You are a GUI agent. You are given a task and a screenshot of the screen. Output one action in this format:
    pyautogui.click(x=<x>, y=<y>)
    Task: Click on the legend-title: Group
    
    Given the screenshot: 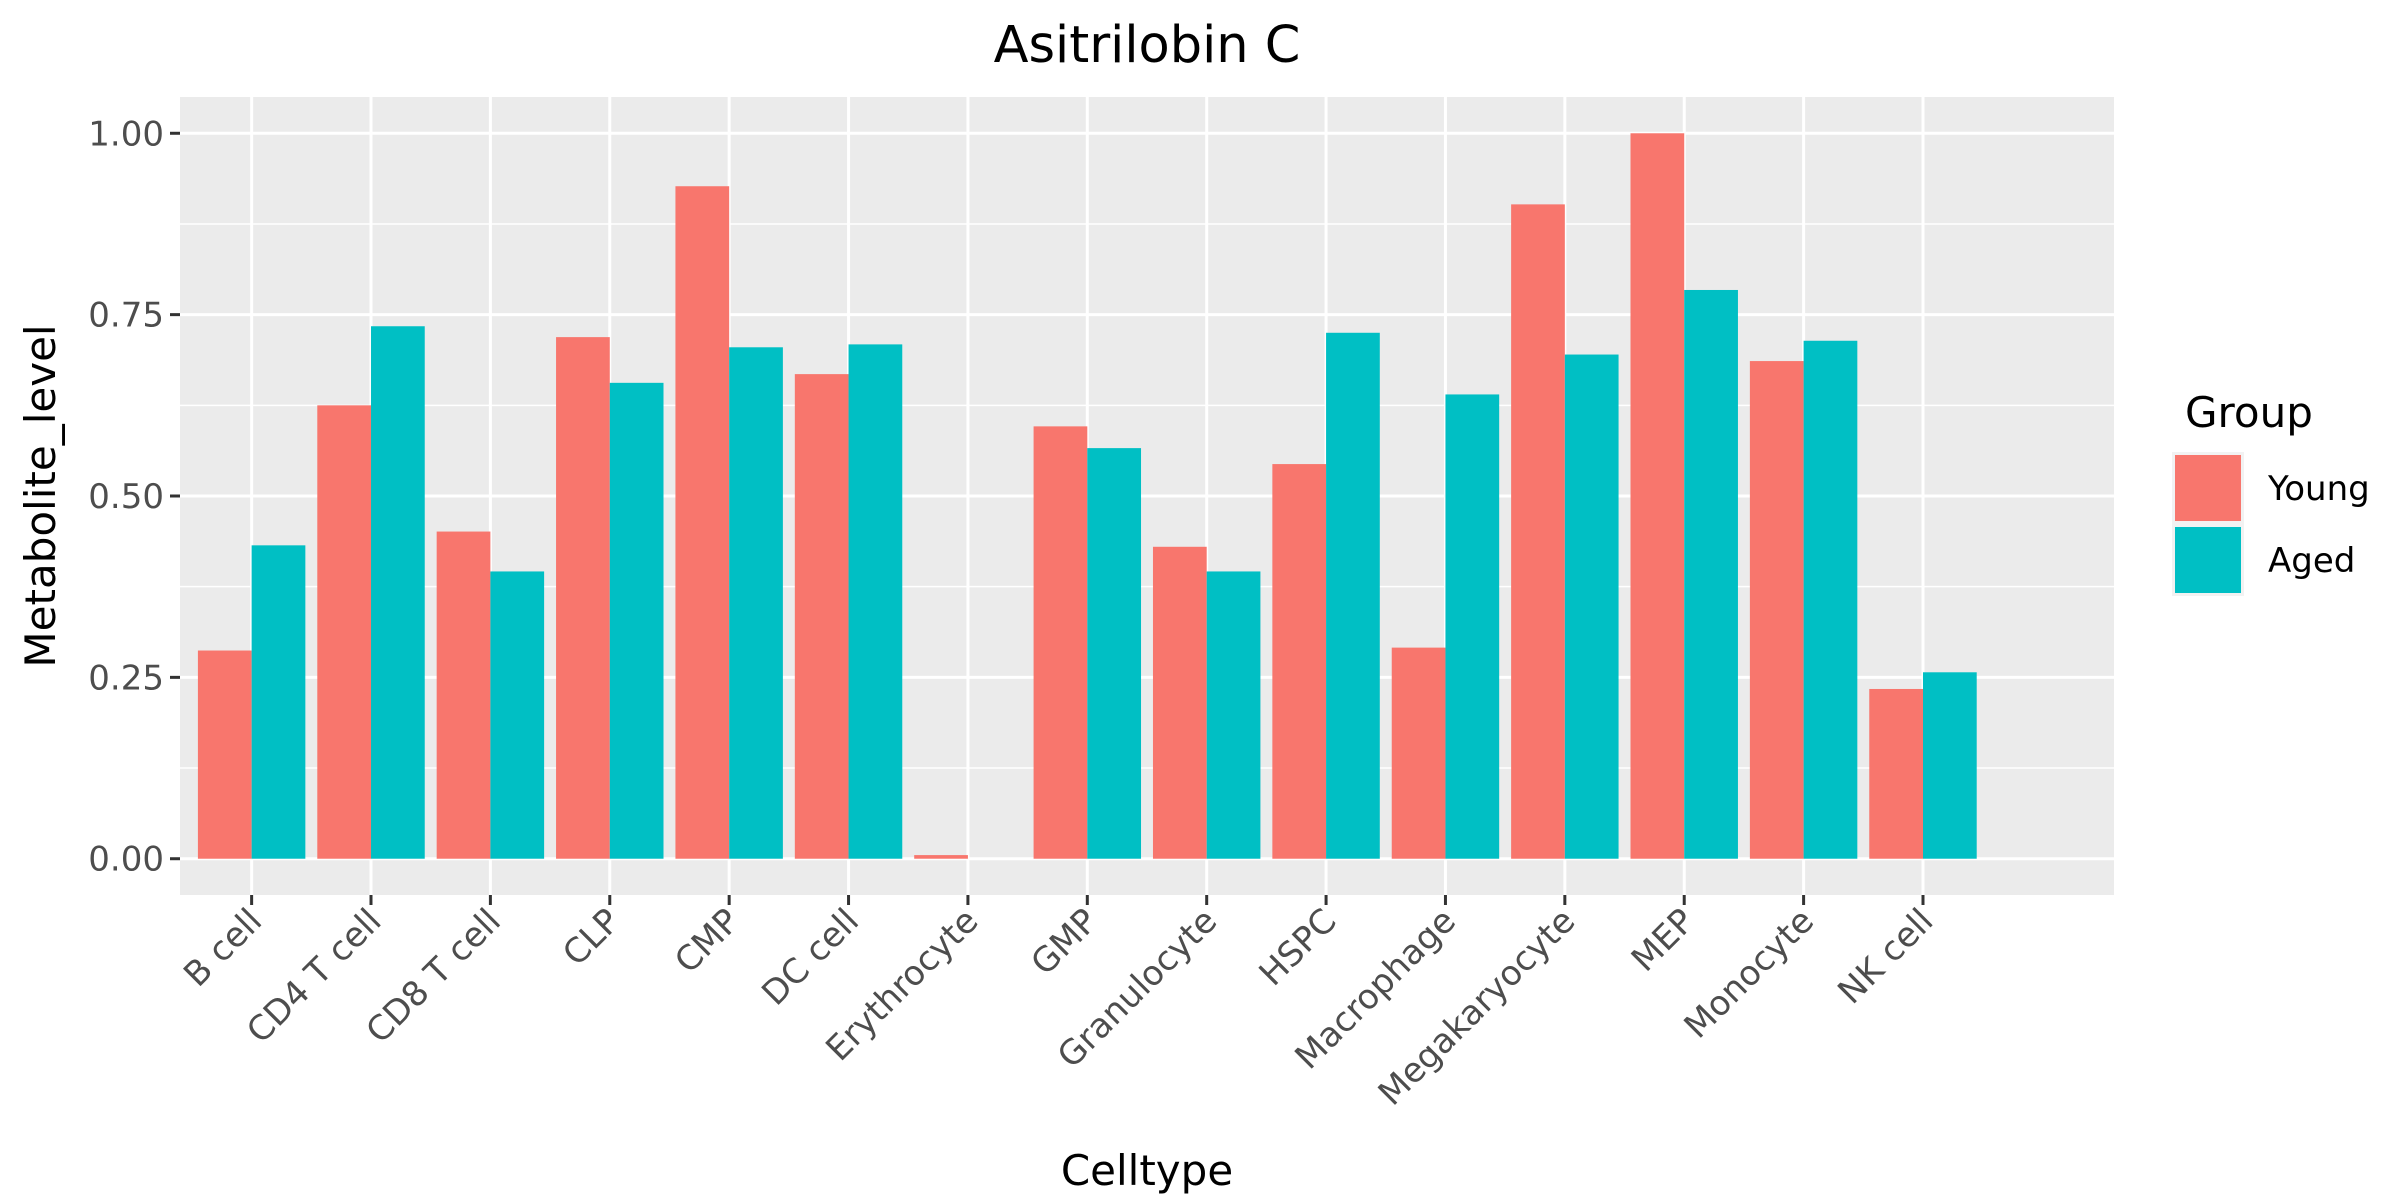 What is the action you would take?
    pyautogui.click(x=2249, y=412)
    